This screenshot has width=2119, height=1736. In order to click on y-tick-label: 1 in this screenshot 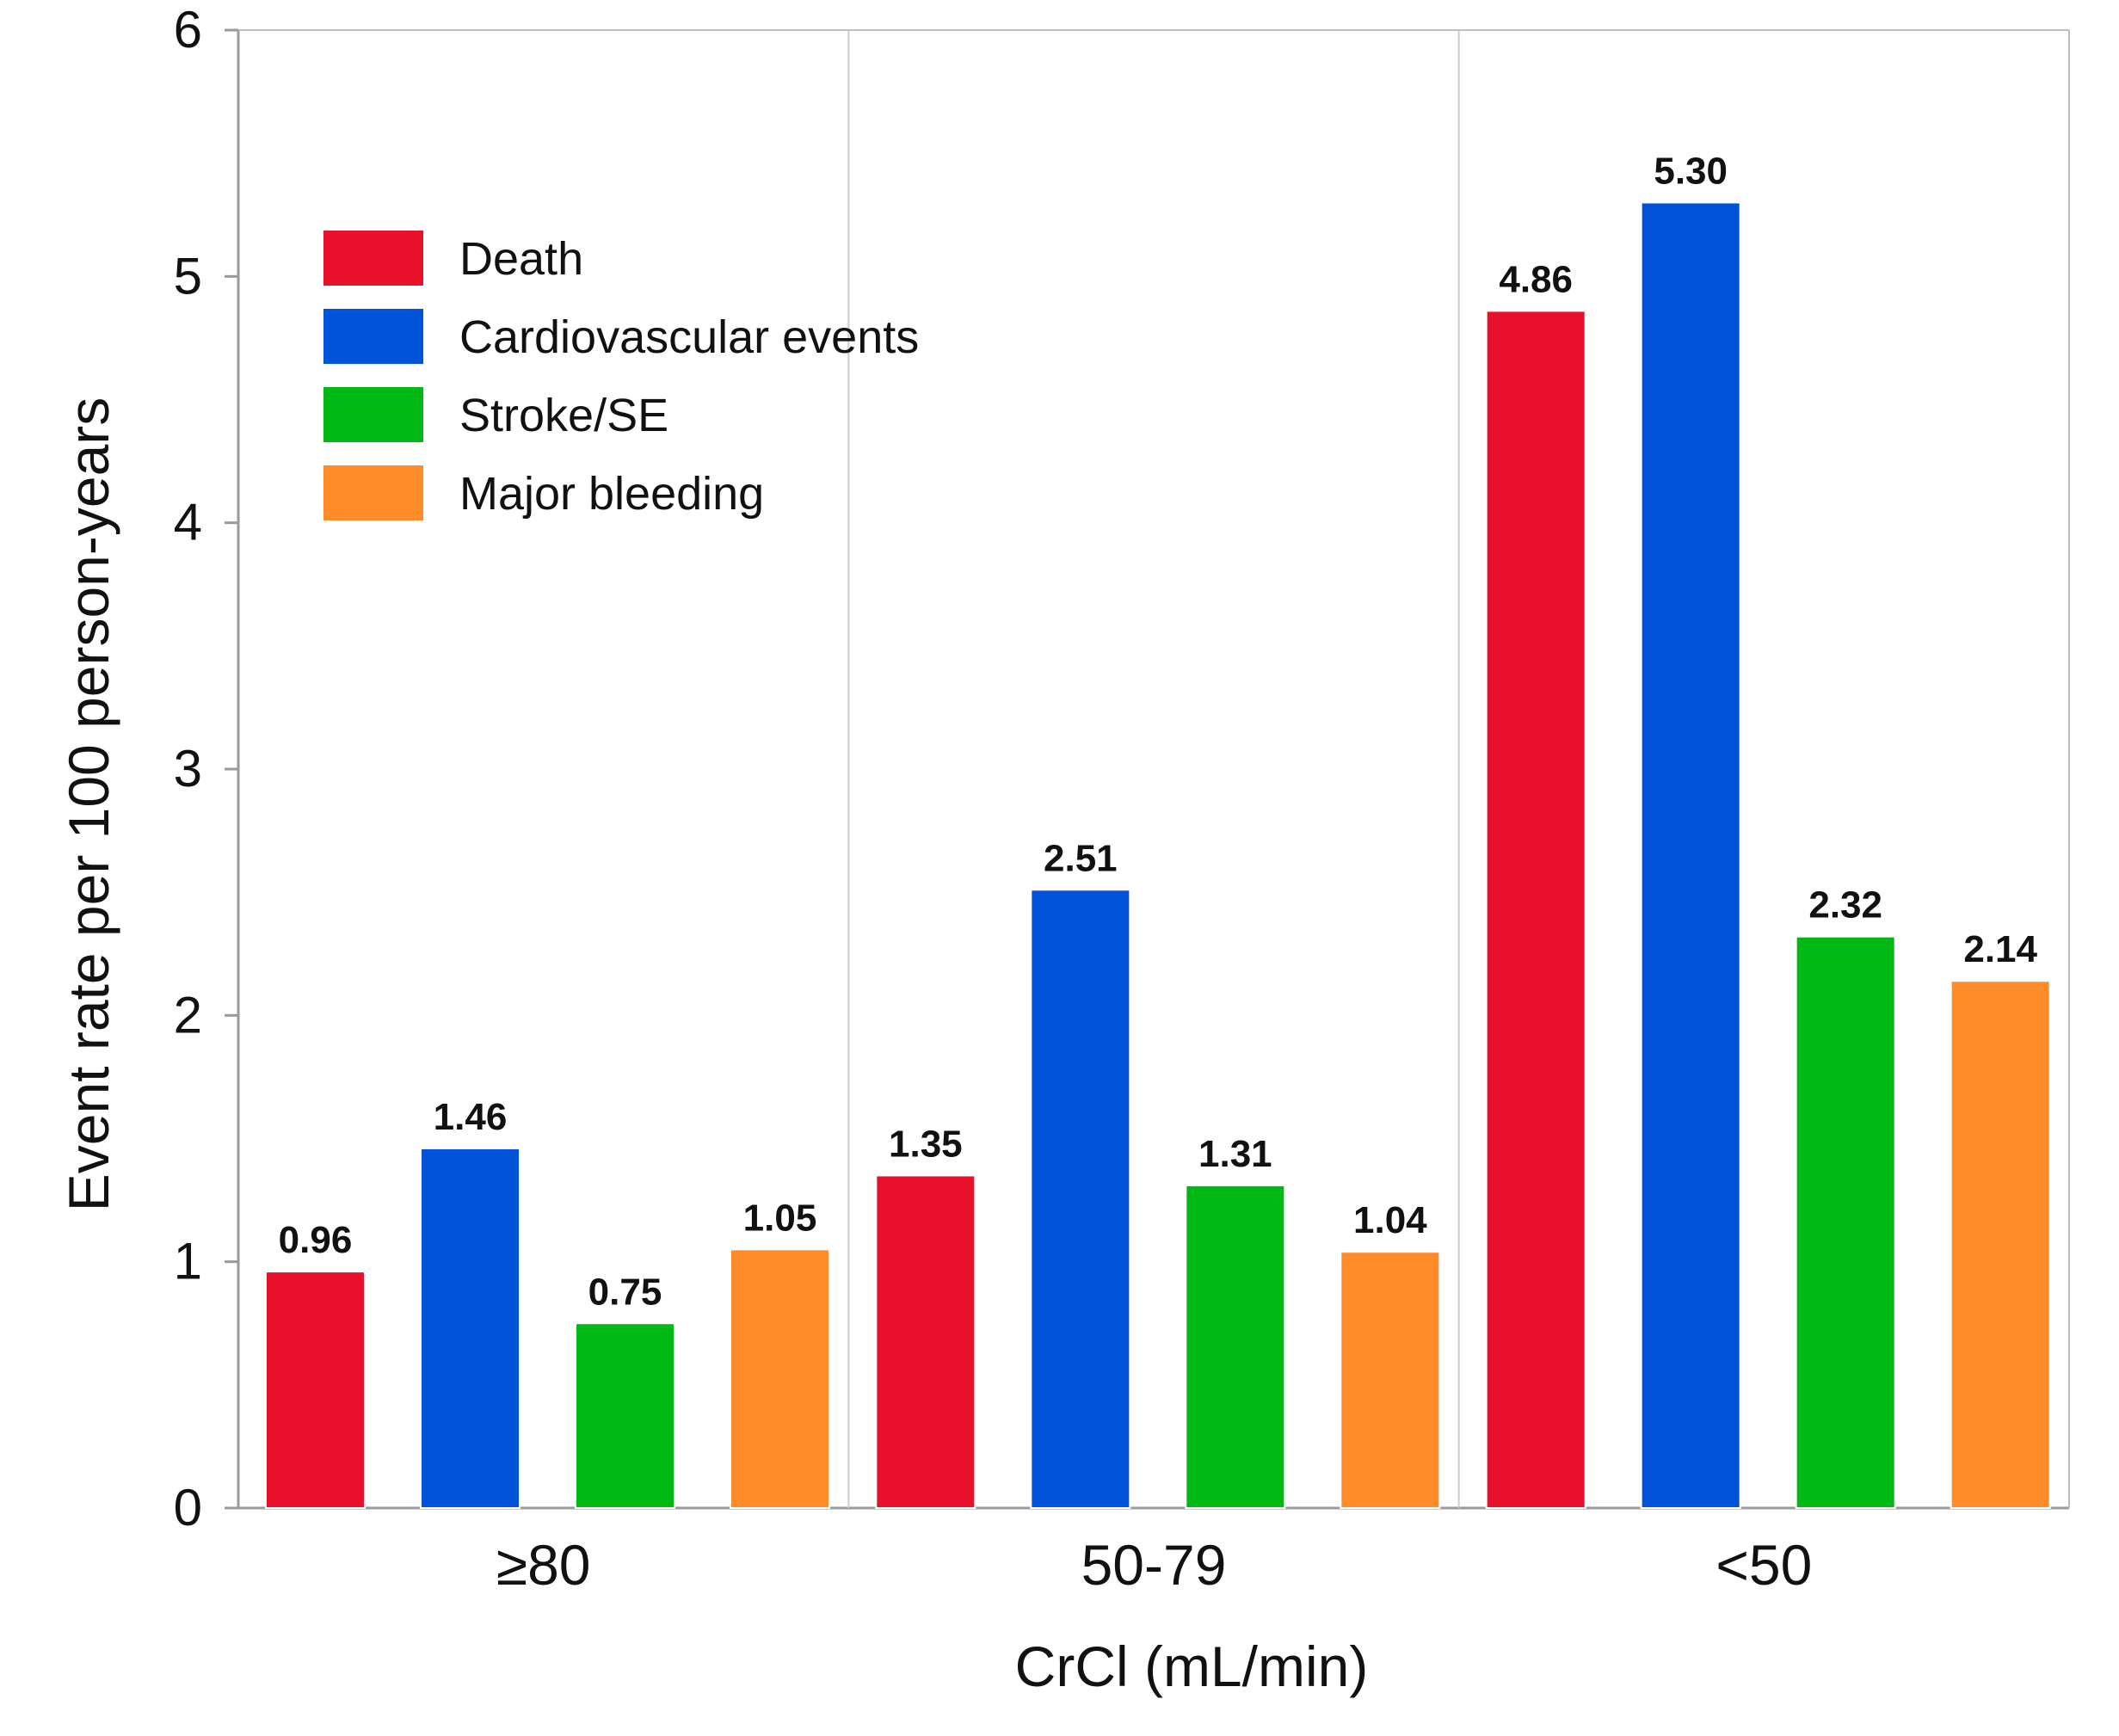, I will do `click(188, 1261)`.